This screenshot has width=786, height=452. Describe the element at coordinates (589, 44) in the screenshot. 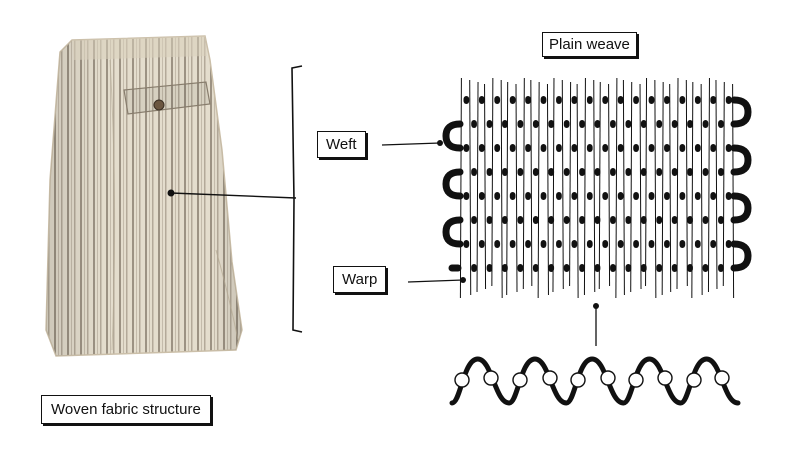

I see `plain-weave-label: Plain weave` at that location.